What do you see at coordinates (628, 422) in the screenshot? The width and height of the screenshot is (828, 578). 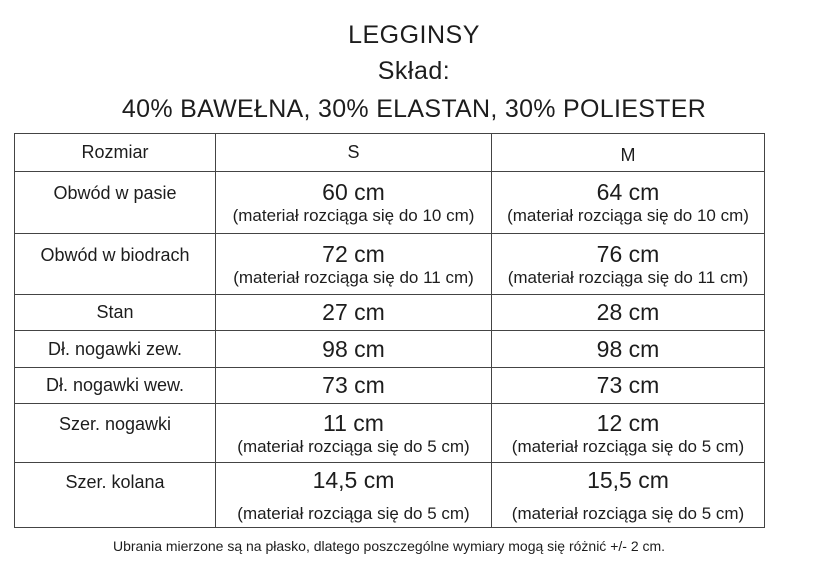 I see `measurement-value: 12 cm` at bounding box center [628, 422].